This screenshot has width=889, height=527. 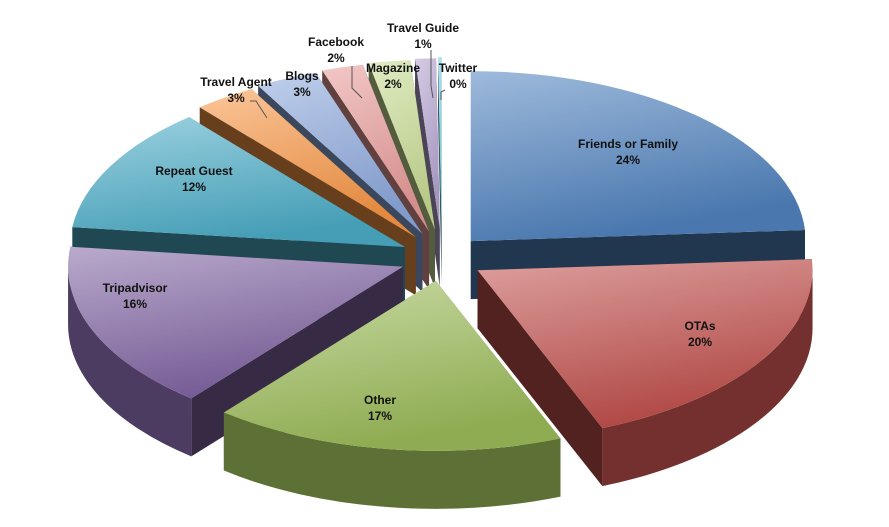 What do you see at coordinates (336, 42) in the screenshot?
I see `data-label-facebook: Facebook` at bounding box center [336, 42].